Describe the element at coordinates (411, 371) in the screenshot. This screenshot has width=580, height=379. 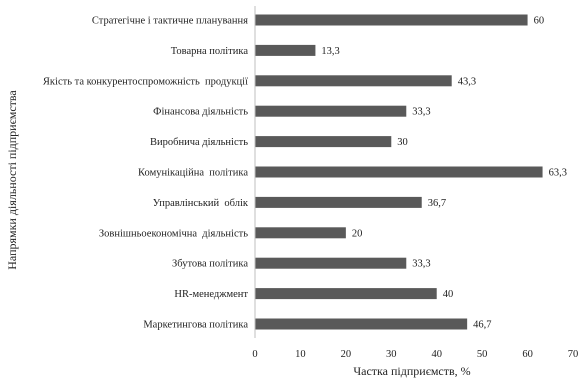
I see `x-axis-title: Частка підприємств, %` at that location.